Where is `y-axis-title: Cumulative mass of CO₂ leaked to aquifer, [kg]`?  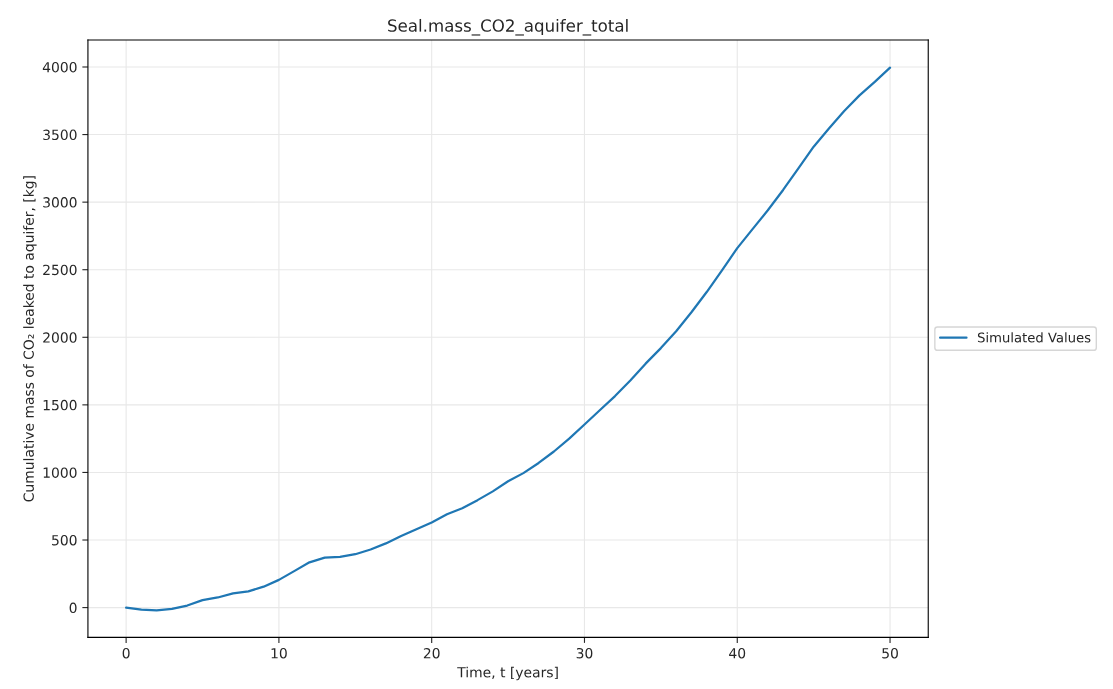
y-axis-title: Cumulative mass of CO₂ leaked to aquifer, [kg] is located at coordinates (30, 339).